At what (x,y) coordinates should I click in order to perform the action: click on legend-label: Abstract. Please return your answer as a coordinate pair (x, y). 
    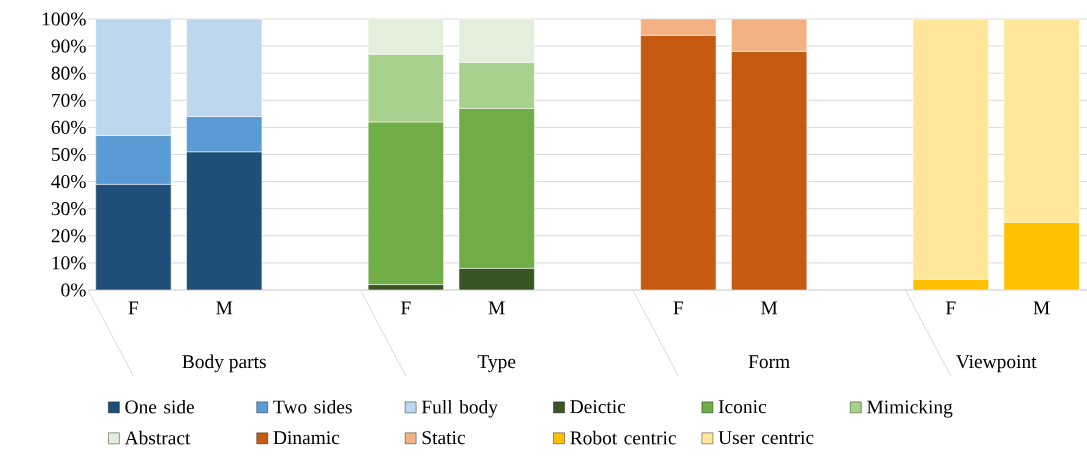
    Looking at the image, I should click on (157, 437).